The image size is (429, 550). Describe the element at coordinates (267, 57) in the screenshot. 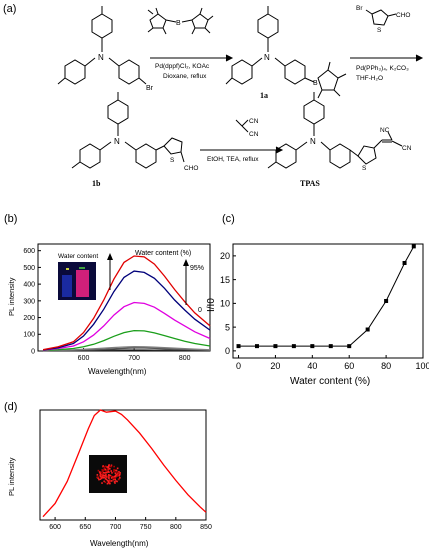

I see `atom-n-1a: N` at that location.